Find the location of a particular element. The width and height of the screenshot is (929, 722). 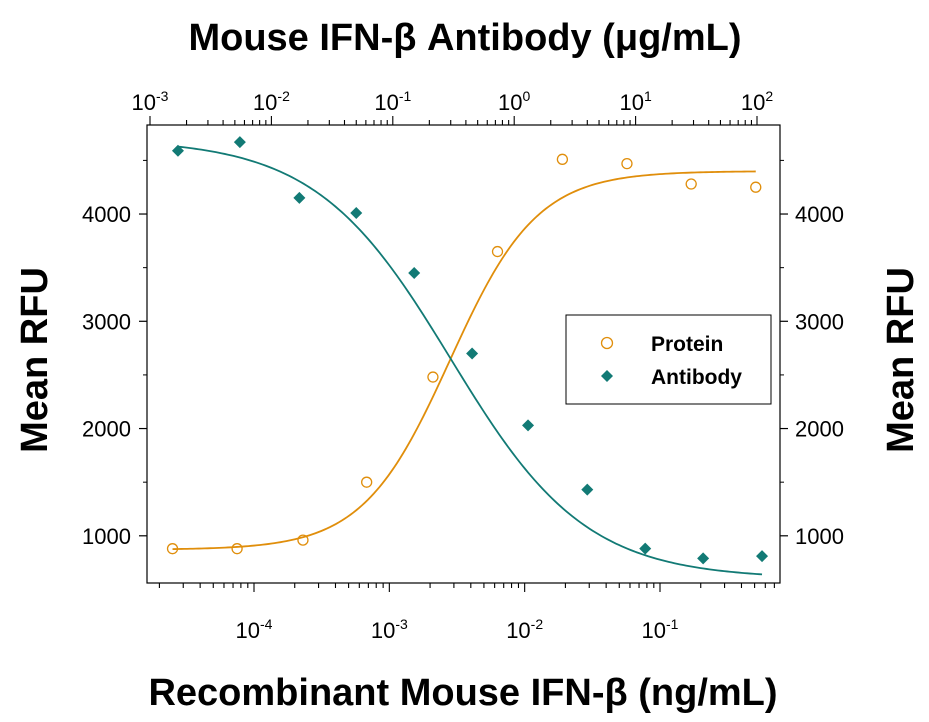

y-tick-label-left: 2000 is located at coordinates (106, 429).